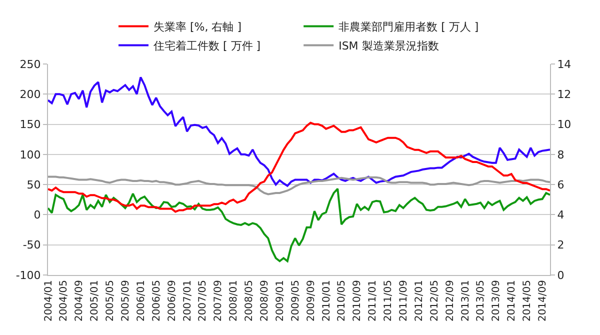 This screenshot has height=335, width=600. What do you see at coordinates (358, 301) in the screenshot?
I see `x-tick-label: 2010/09` at bounding box center [358, 301].